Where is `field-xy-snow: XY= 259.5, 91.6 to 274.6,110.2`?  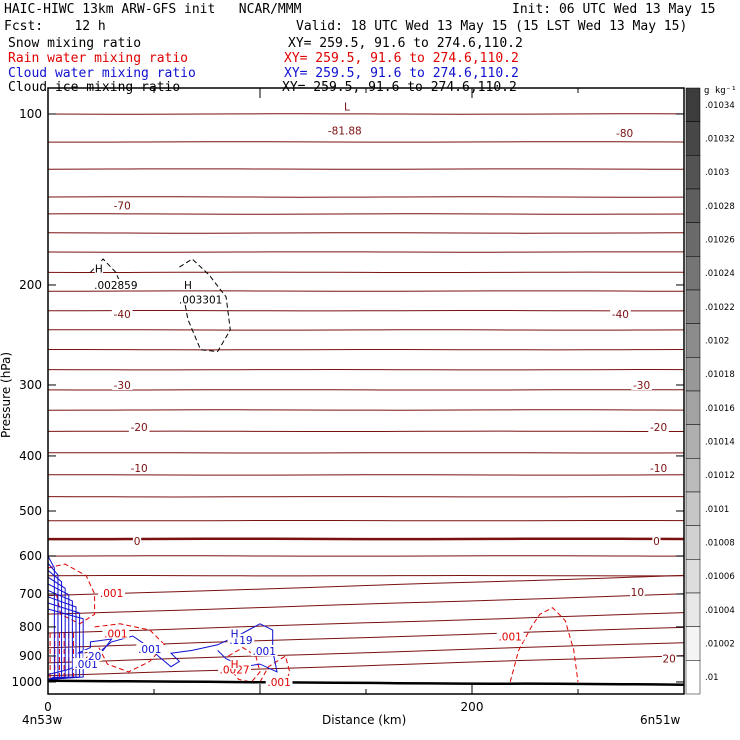 field-xy-snow: XY= 259.5, 91.6 to 274.6,110.2 is located at coordinates (405, 43).